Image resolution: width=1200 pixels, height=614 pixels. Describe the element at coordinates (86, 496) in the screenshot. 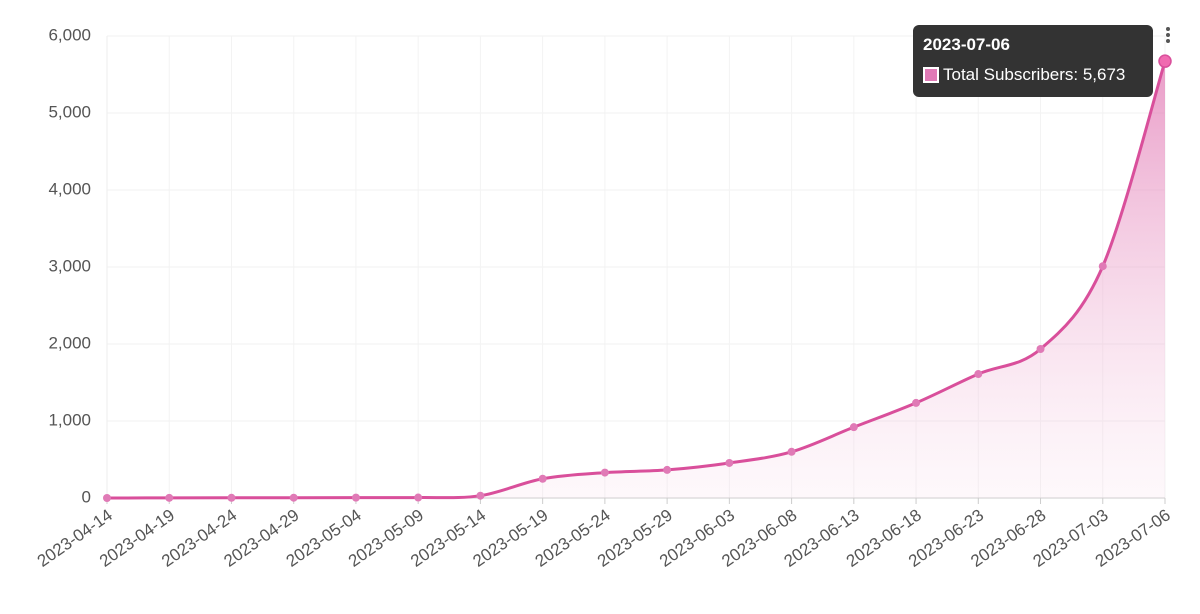

I see `y-tick-label: 0` at that location.